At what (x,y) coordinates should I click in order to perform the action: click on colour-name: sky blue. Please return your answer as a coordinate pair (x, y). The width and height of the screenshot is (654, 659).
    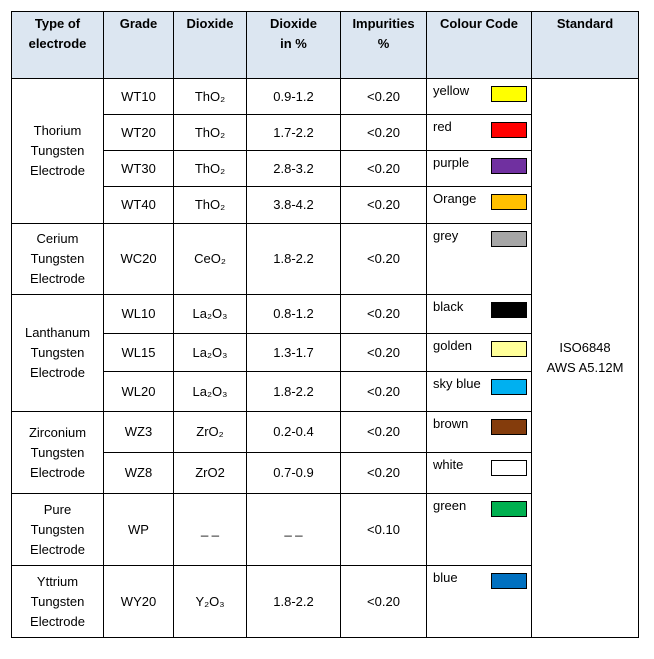
    Looking at the image, I should click on (457, 383).